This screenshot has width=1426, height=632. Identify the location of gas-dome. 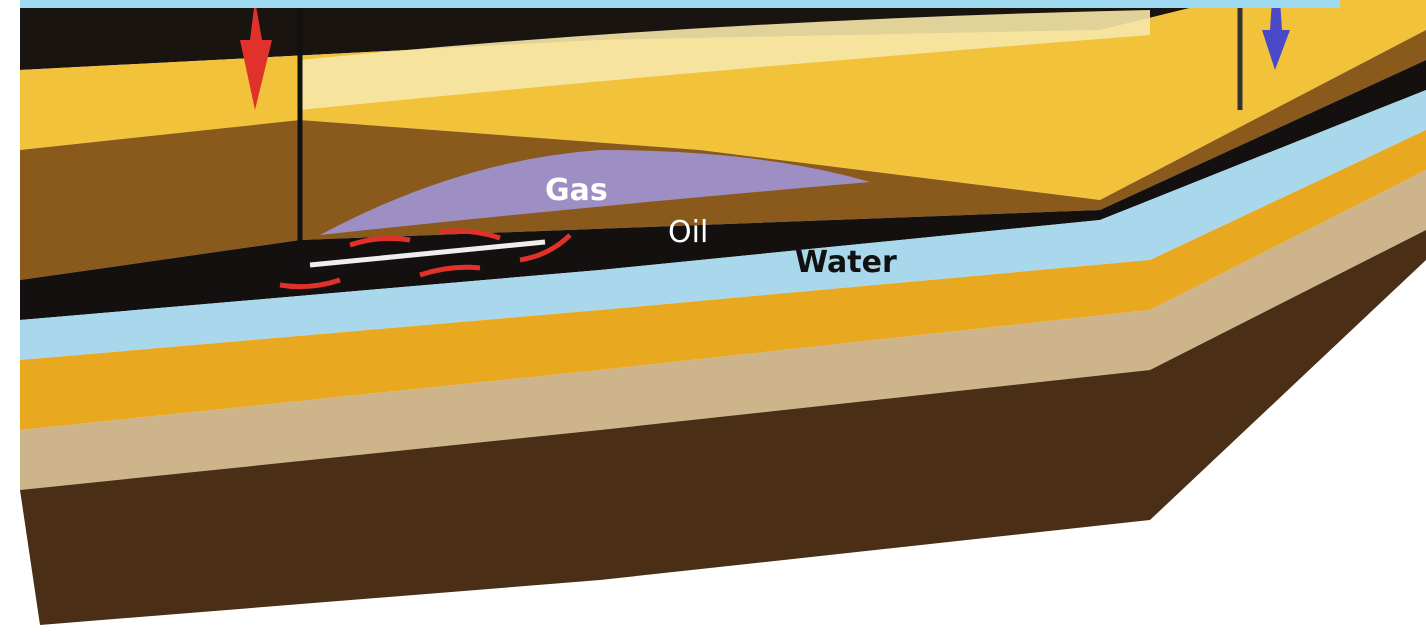
(595, 192).